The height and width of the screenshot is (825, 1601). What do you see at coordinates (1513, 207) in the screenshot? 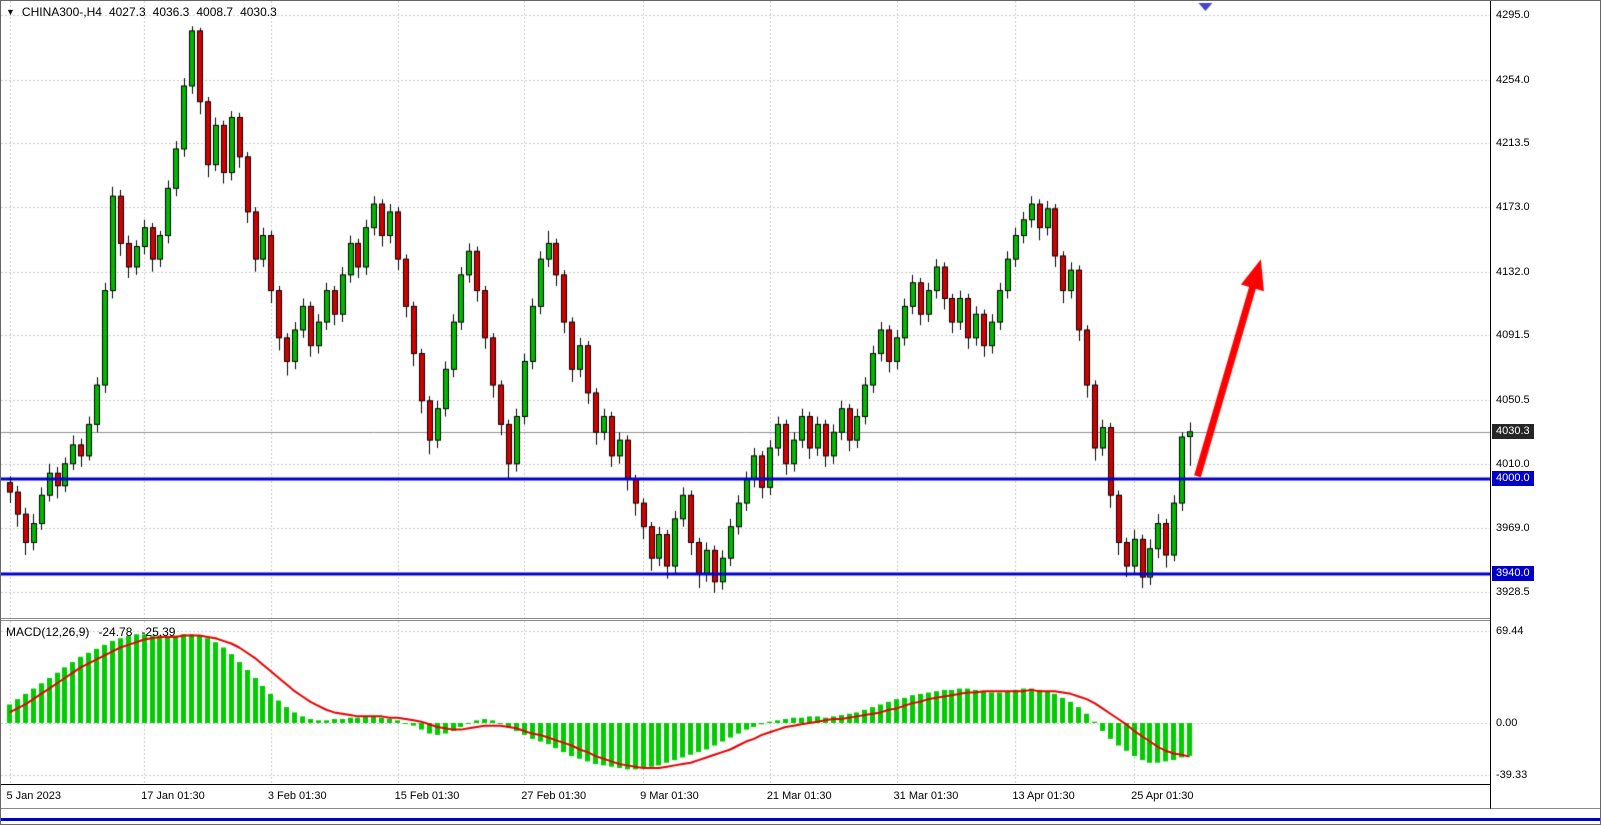
I see `price-axis-label: 4173.0` at bounding box center [1513, 207].